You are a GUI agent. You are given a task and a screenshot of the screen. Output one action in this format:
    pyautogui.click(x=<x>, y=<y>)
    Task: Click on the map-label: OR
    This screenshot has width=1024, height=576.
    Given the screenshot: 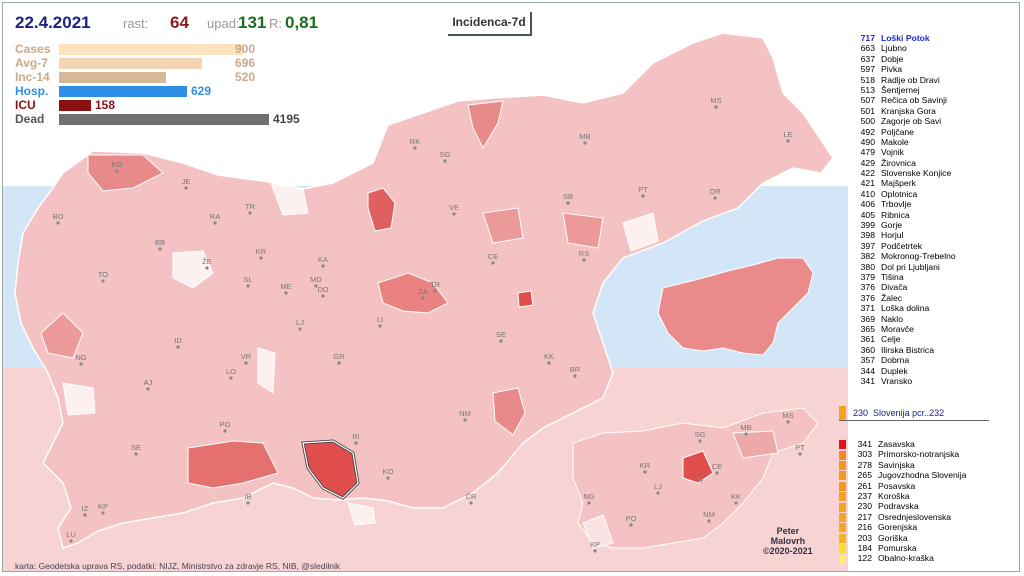 What is the action you would take?
    pyautogui.click(x=715, y=191)
    